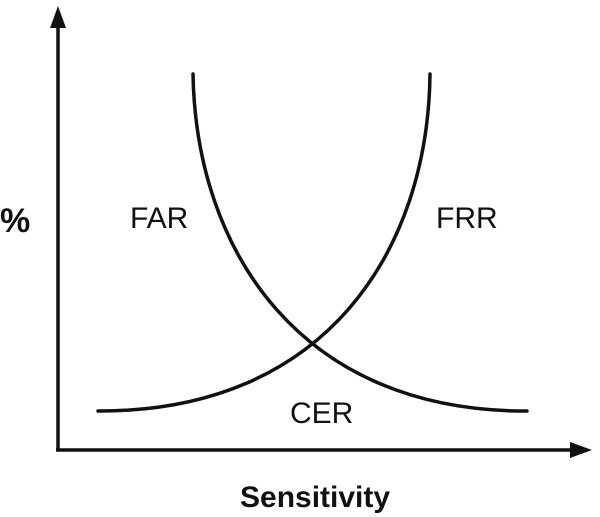  I want to click on y-axis-title: %, so click(15, 221).